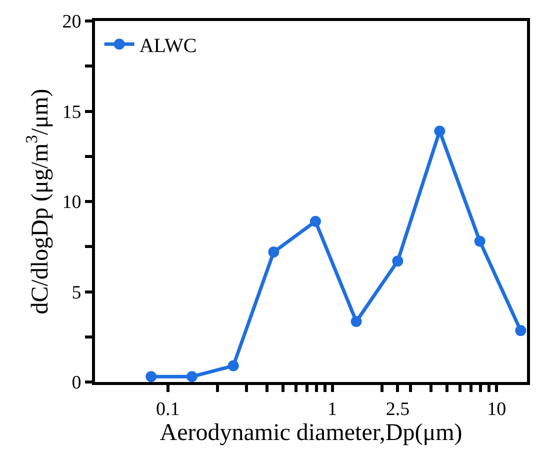  I want to click on y-tick-label: 10, so click(72, 203).